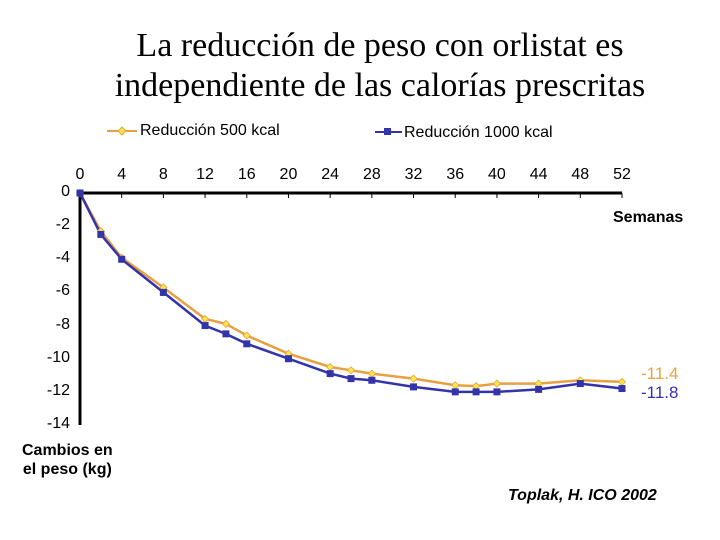 The width and height of the screenshot is (720, 540). Describe the element at coordinates (455, 174) in the screenshot. I see `x-tick-label: 36` at that location.